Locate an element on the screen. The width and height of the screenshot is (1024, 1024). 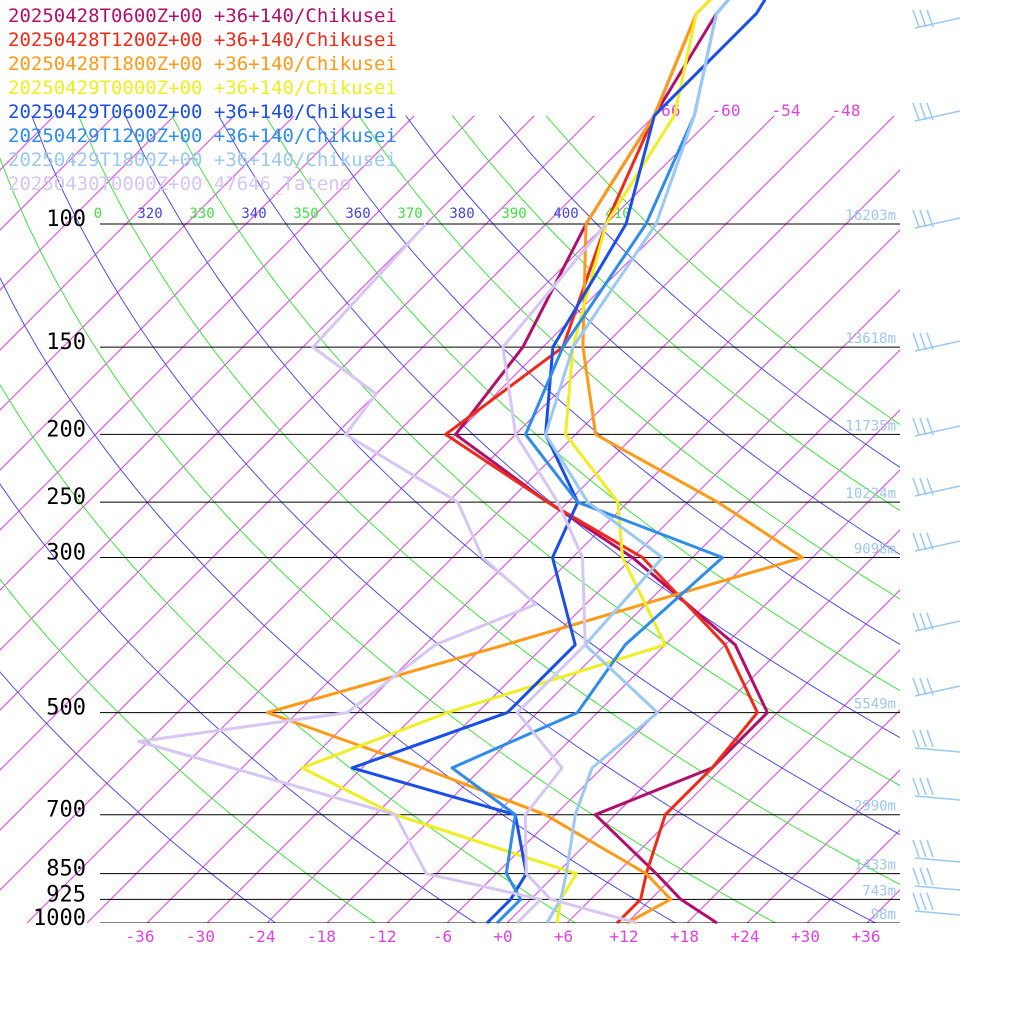
theta-label: 350 is located at coordinates (305, 214).